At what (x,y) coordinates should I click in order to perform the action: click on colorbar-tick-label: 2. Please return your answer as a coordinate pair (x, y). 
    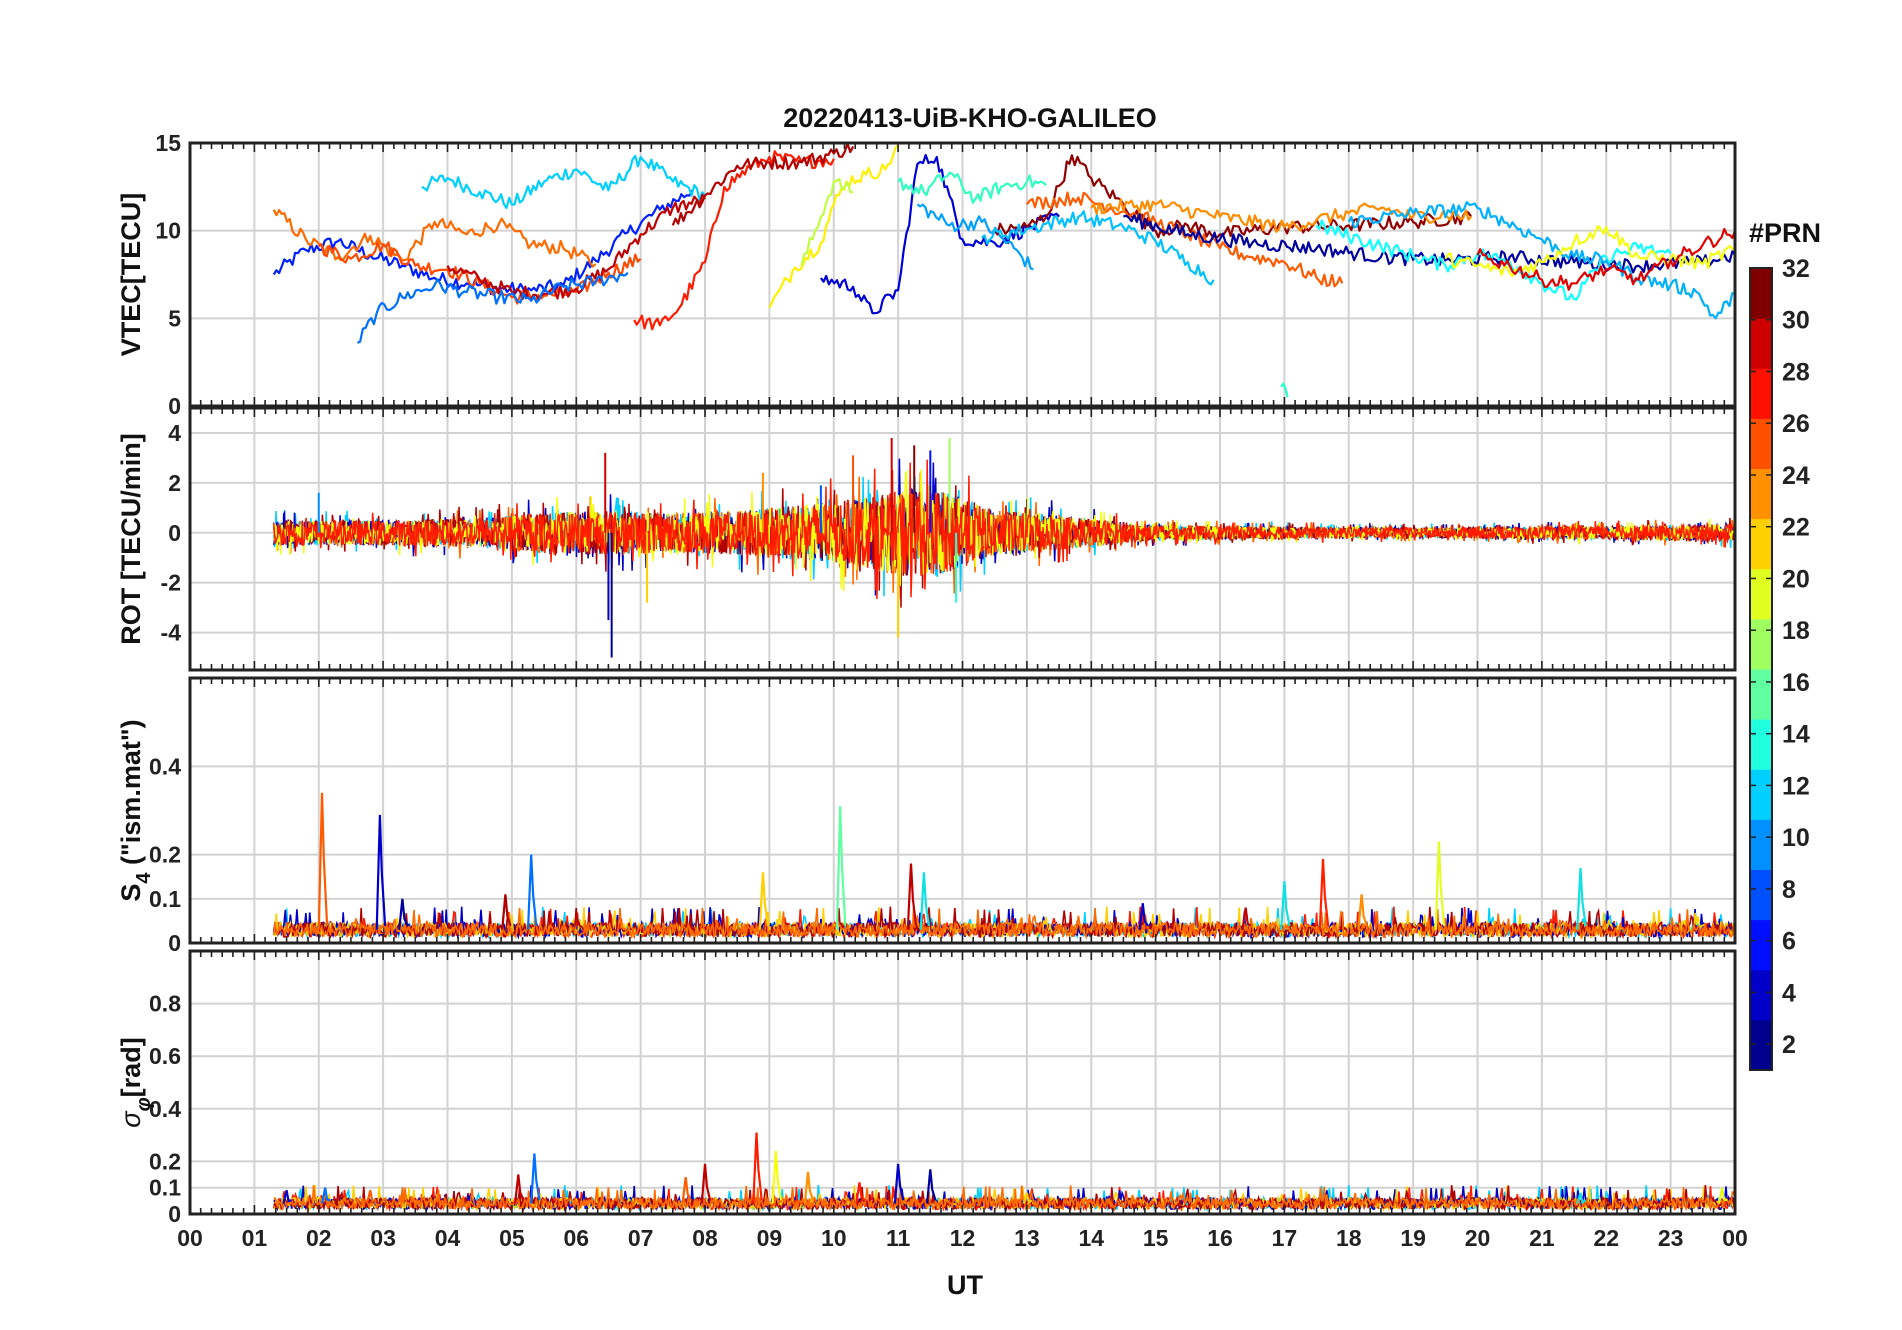
    Looking at the image, I should click on (1789, 1045).